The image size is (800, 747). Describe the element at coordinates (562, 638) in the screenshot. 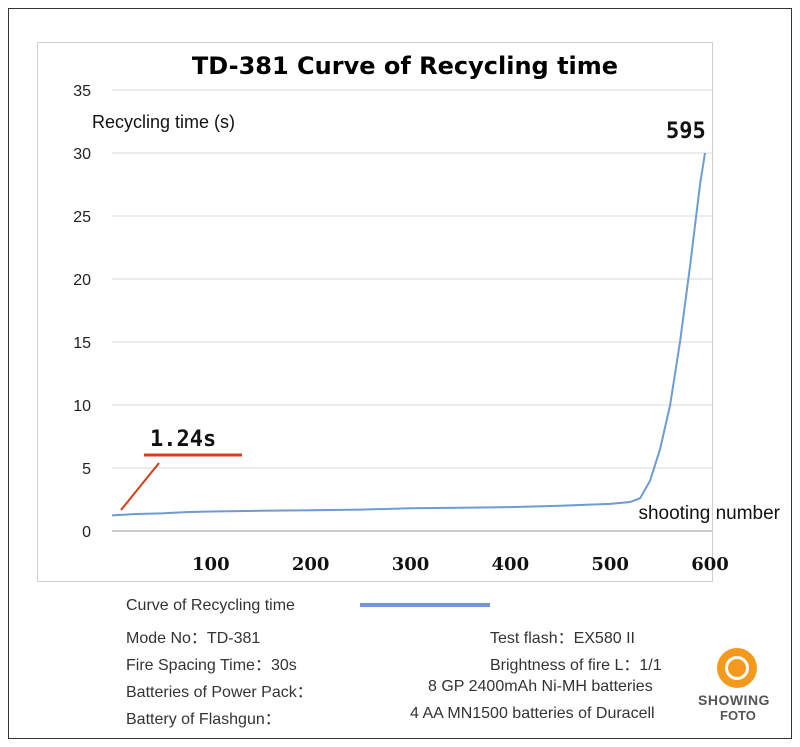

I see `info-test-flash: Test flash：EX580 II` at that location.